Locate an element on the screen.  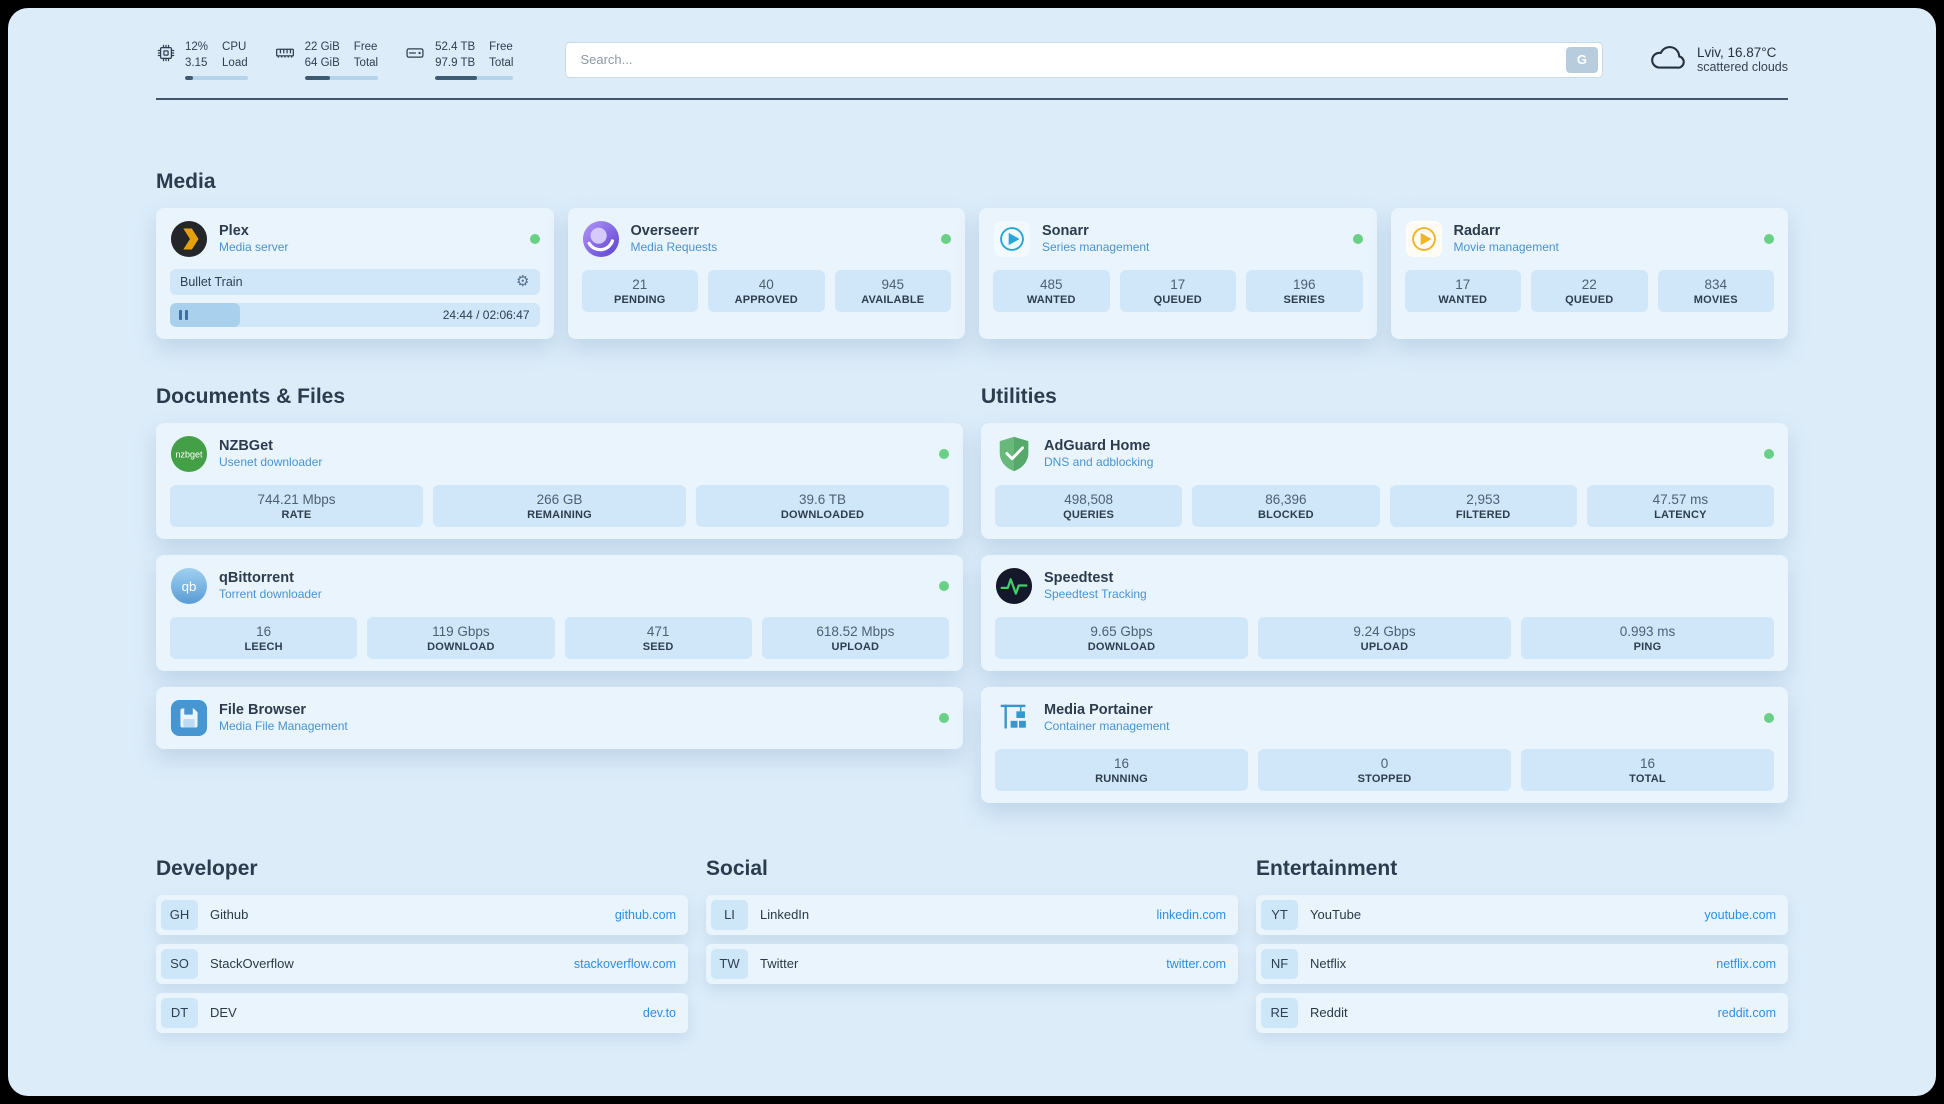
stat-approved: 40 APPROVED is located at coordinates (766, 290).